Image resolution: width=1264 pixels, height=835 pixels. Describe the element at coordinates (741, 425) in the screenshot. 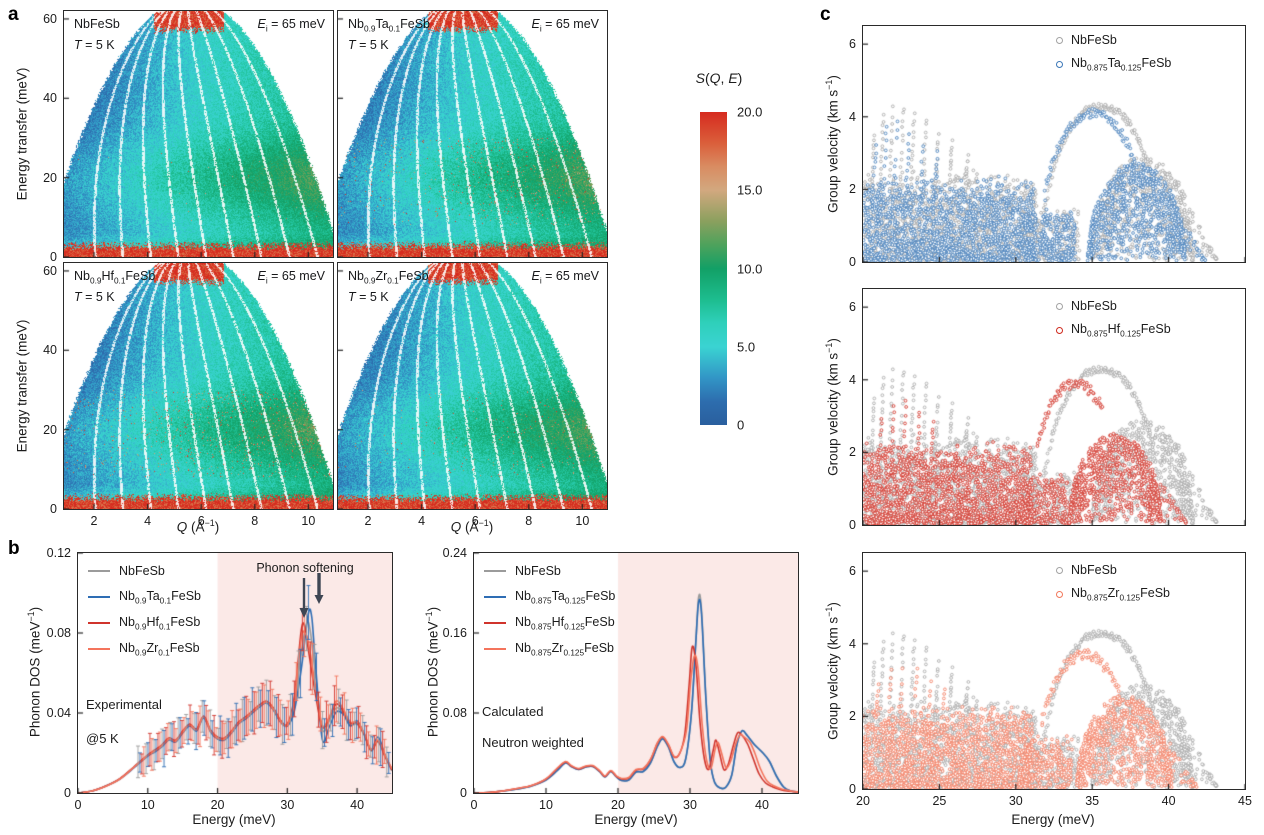

I see `colorbar-tick-label: 0` at that location.